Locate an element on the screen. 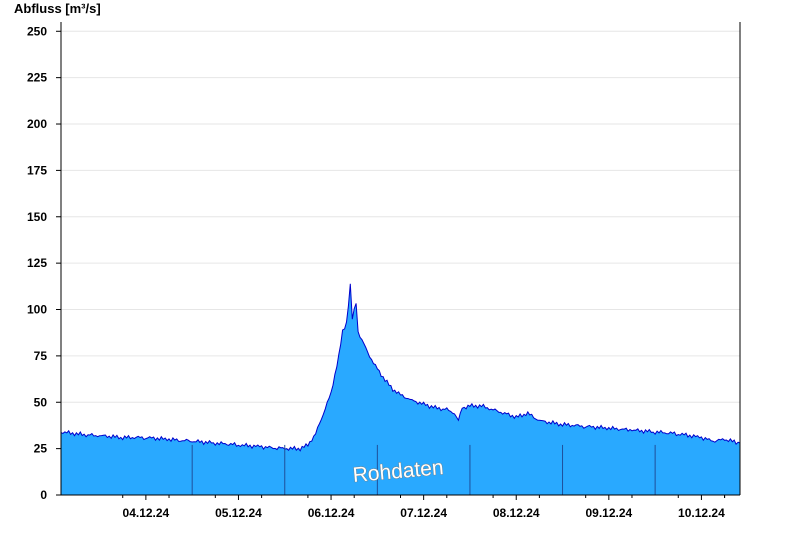  x-tick-label: 09.12.24 is located at coordinates (608, 513).